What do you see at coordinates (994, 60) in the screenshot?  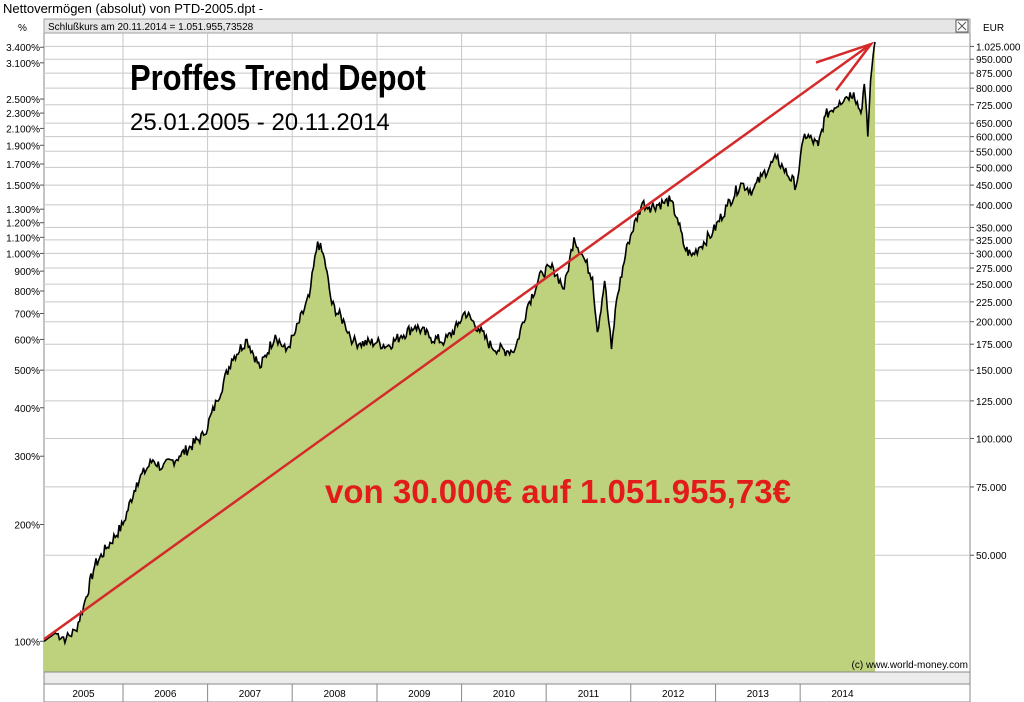 I see `right-tick-label-22: 950.000` at bounding box center [994, 60].